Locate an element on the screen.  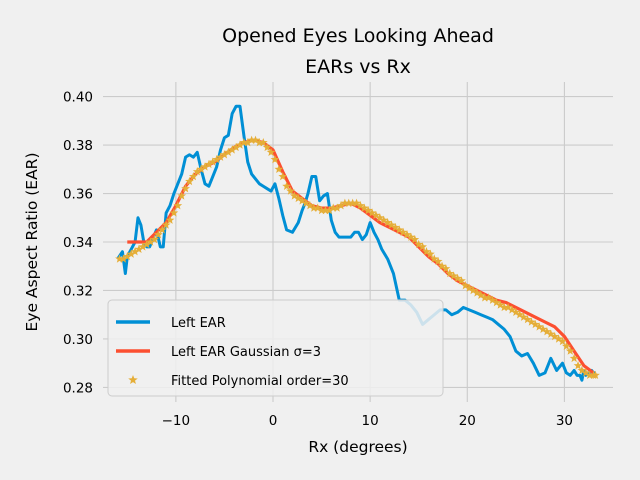
chart-subtitle: EARs vs Rx is located at coordinates (358, 67).